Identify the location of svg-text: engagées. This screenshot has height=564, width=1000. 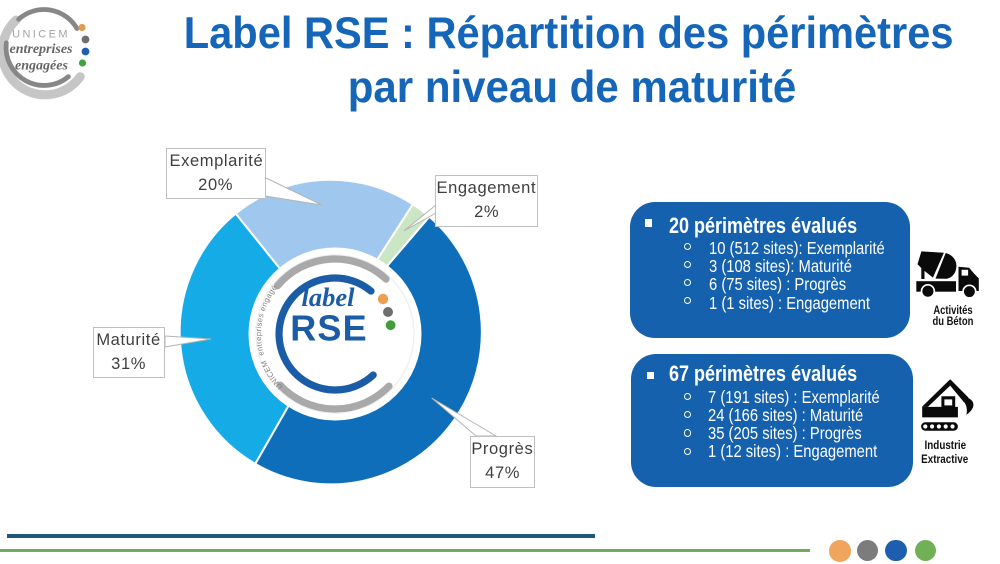
(41, 66).